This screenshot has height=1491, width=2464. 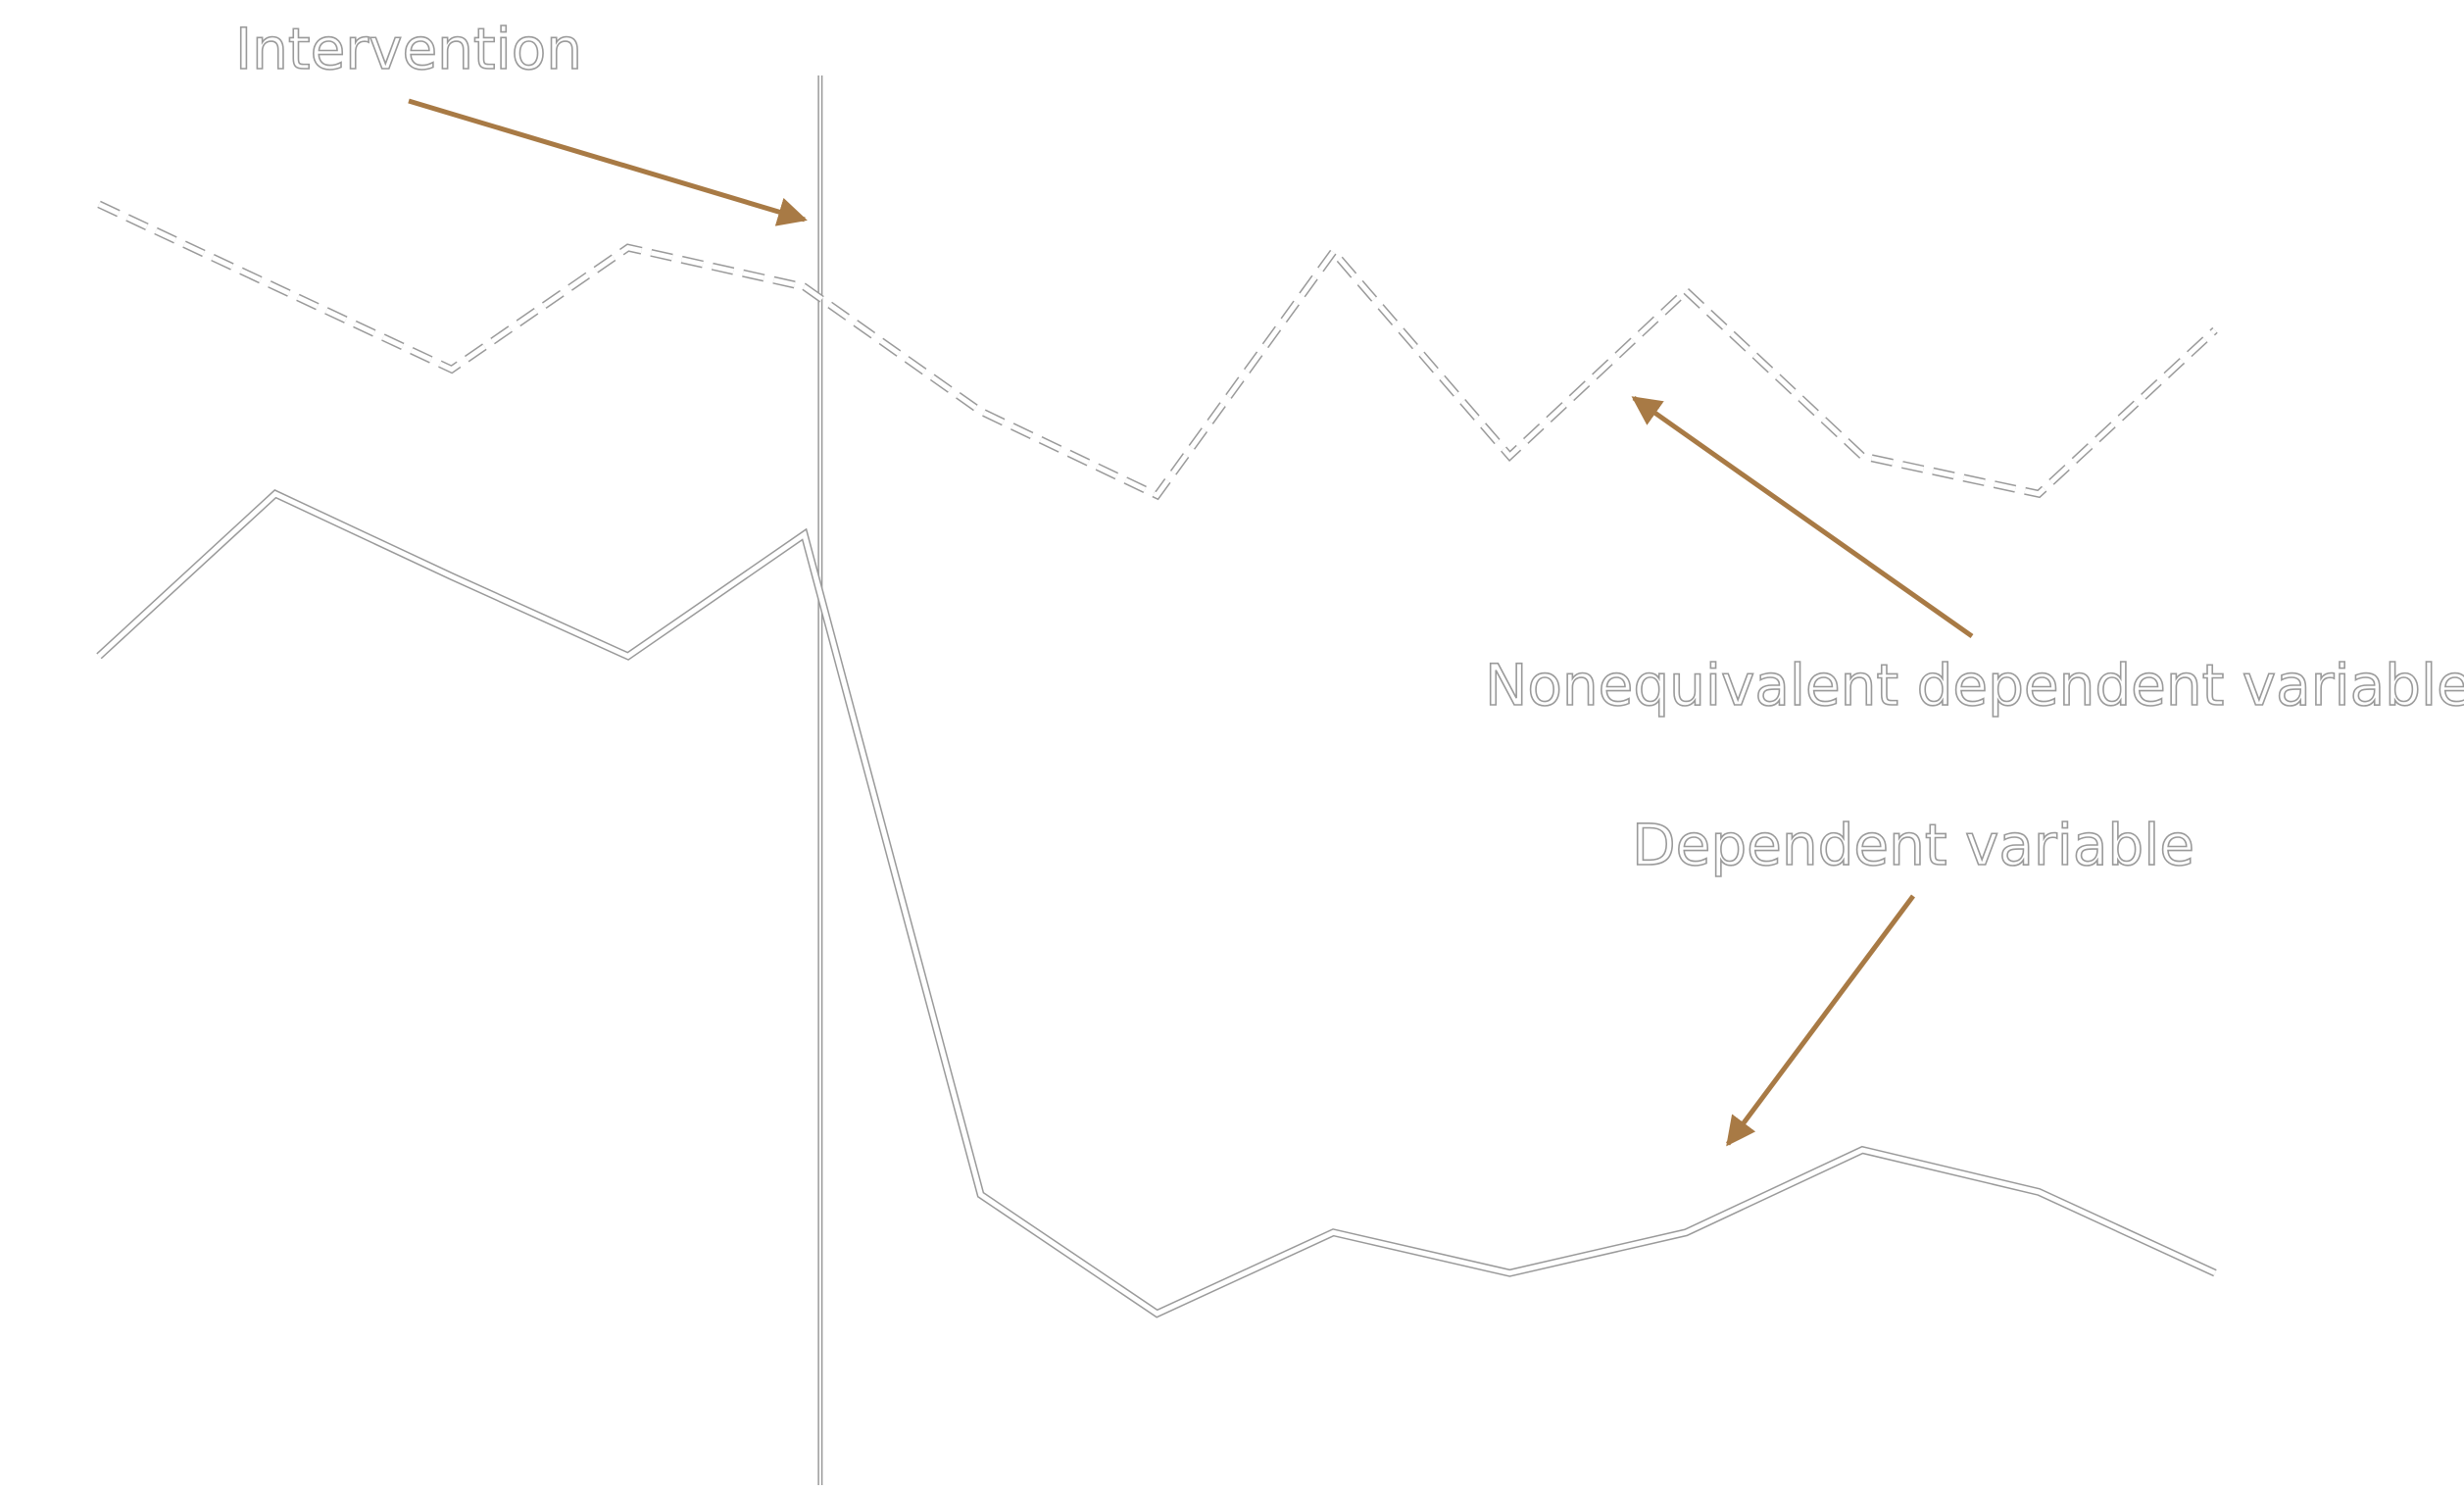 What do you see at coordinates (408, 49) in the screenshot?
I see `intervention-label: Intervention` at bounding box center [408, 49].